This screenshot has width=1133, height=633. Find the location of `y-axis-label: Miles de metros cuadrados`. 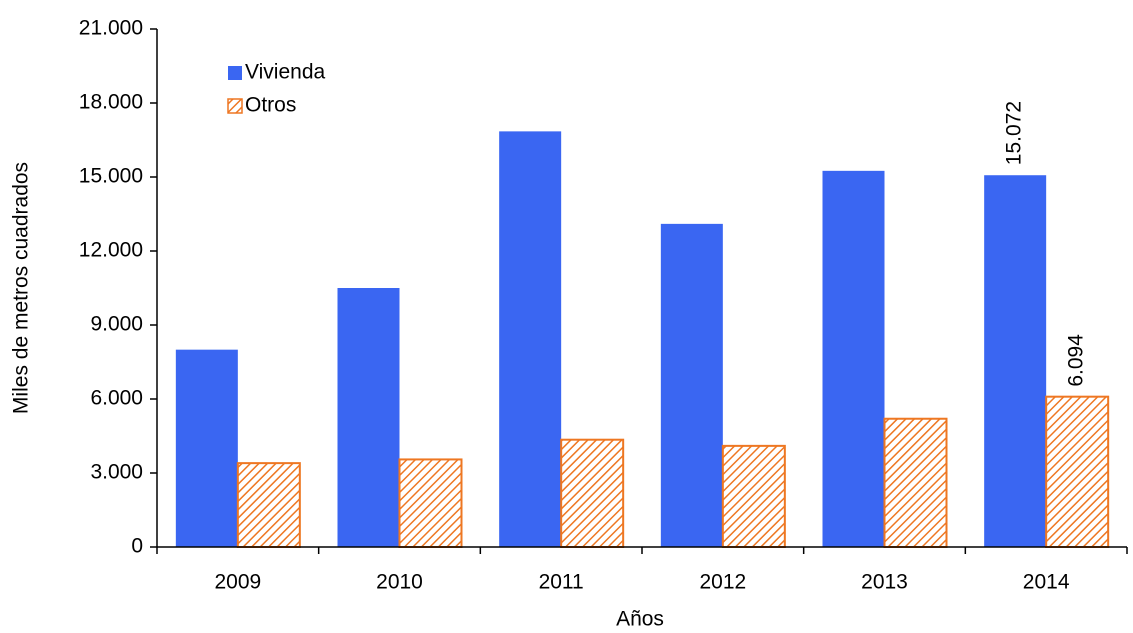

y-axis-label: Miles de metros cuadrados is located at coordinates (21, 288).